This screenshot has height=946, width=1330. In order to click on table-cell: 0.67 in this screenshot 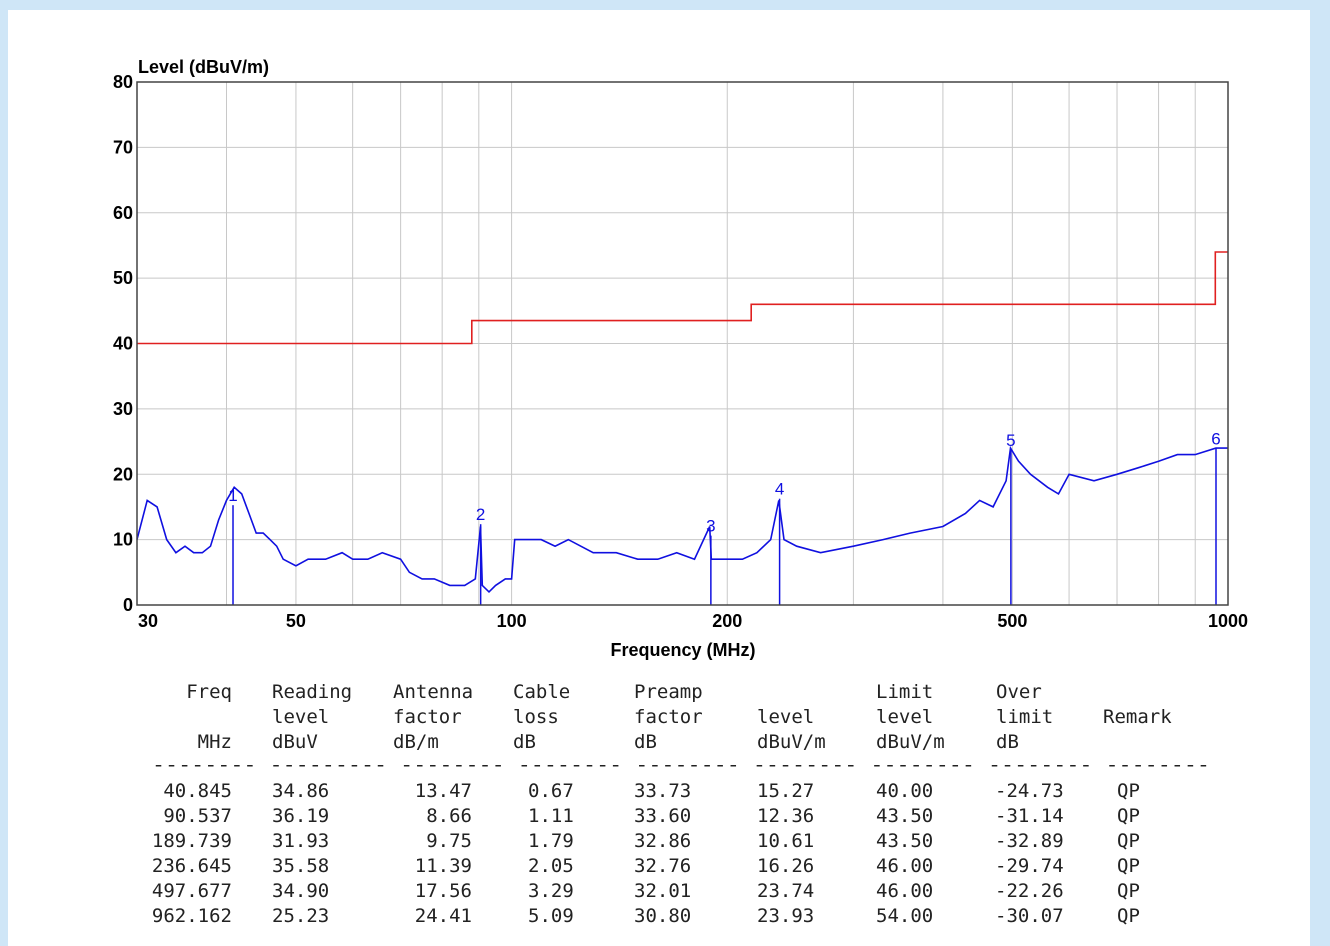, I will do `click(551, 791)`.